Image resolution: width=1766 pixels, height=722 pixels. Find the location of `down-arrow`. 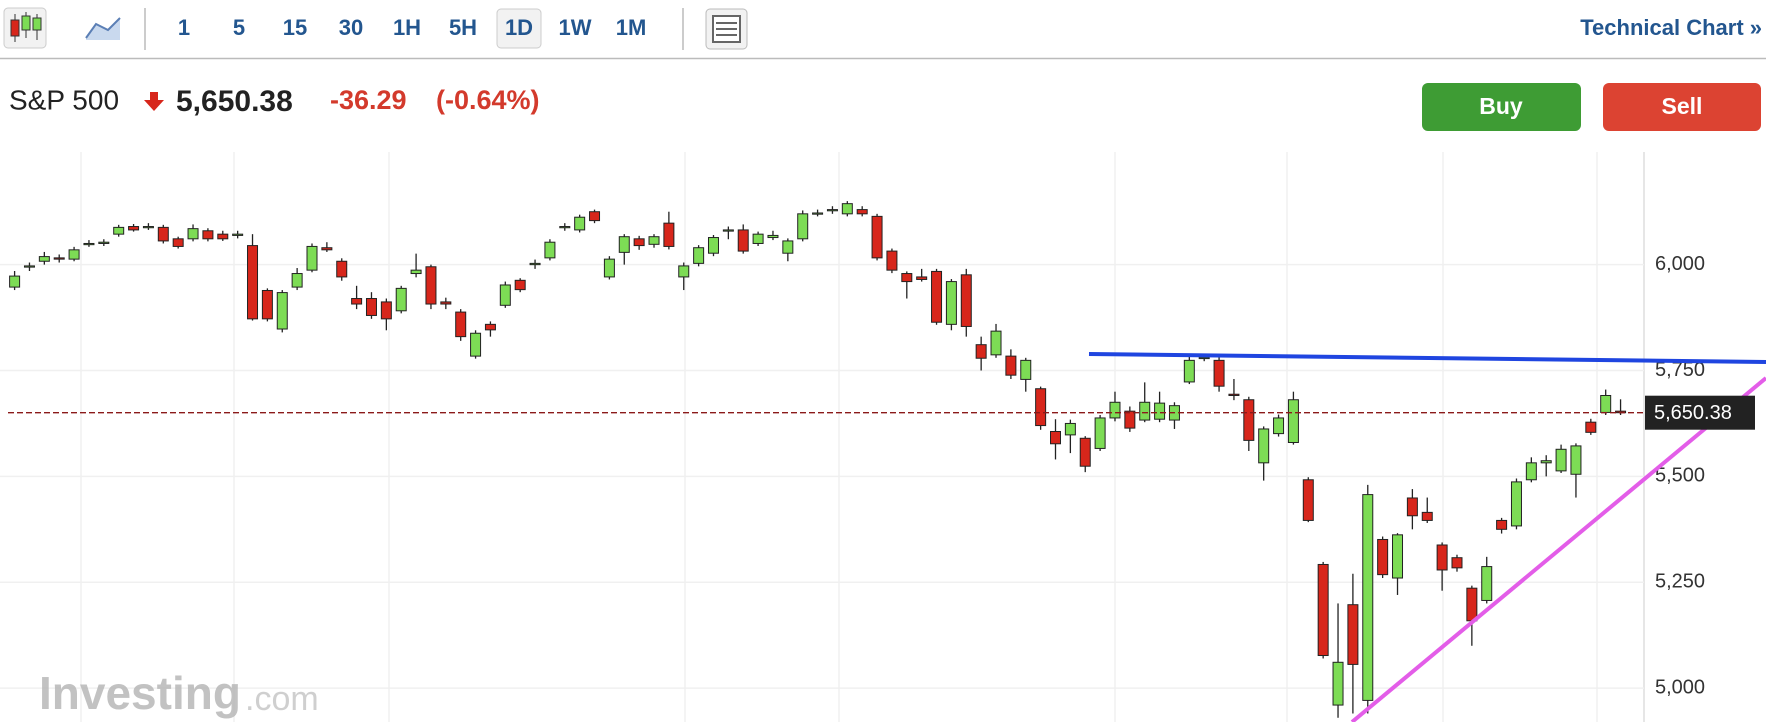

down-arrow is located at coordinates (154, 101).